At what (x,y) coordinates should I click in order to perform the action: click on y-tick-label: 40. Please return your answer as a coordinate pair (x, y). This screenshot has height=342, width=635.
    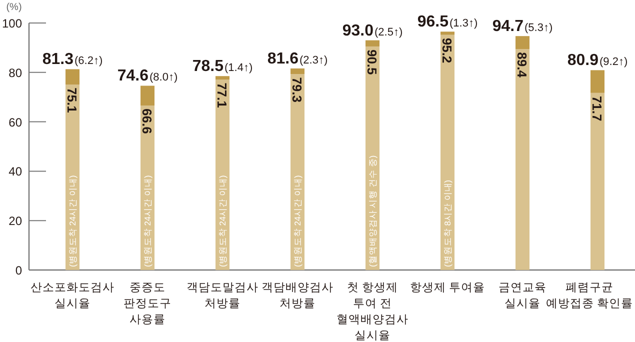
    Looking at the image, I should click on (15, 171).